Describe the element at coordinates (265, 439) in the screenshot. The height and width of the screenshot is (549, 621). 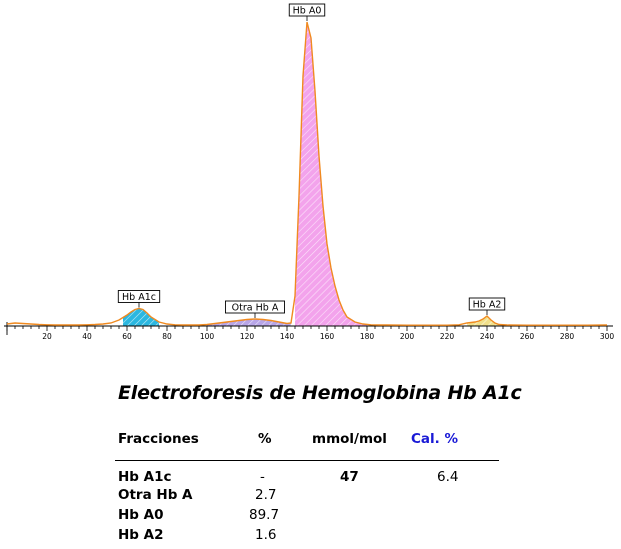
I see `header-percent: %` at that location.